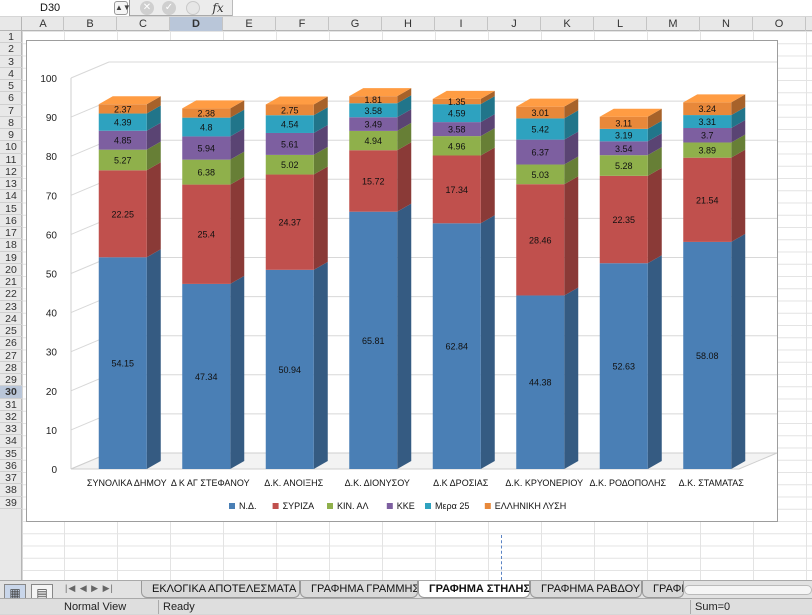  I want to click on tab-bar-chart: ΓΡΑΦΗΜΑ ΡΑΒΔΟΥ, so click(586, 589).